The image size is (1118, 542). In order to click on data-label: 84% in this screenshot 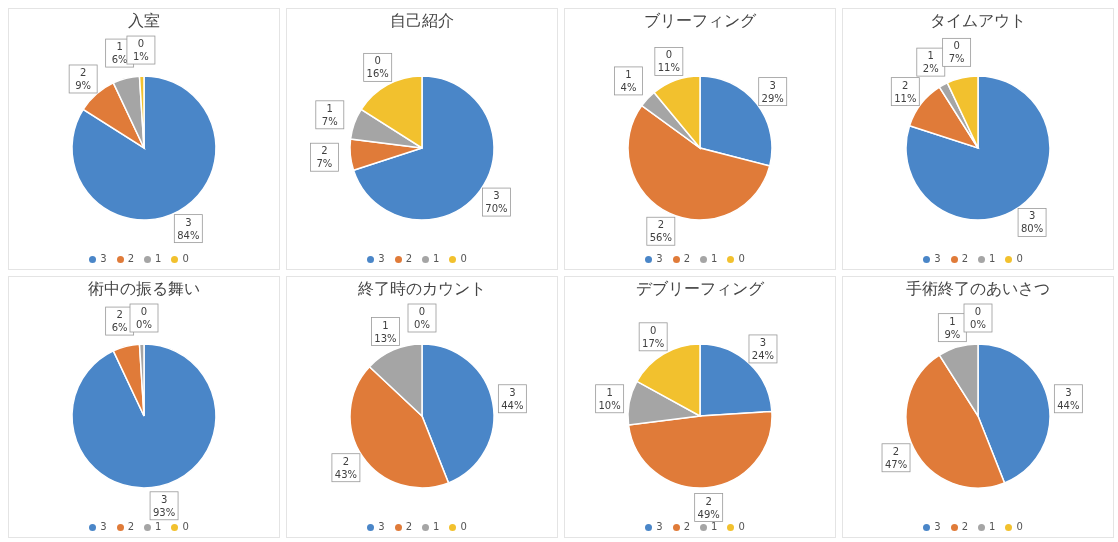, I will do `click(188, 235)`.